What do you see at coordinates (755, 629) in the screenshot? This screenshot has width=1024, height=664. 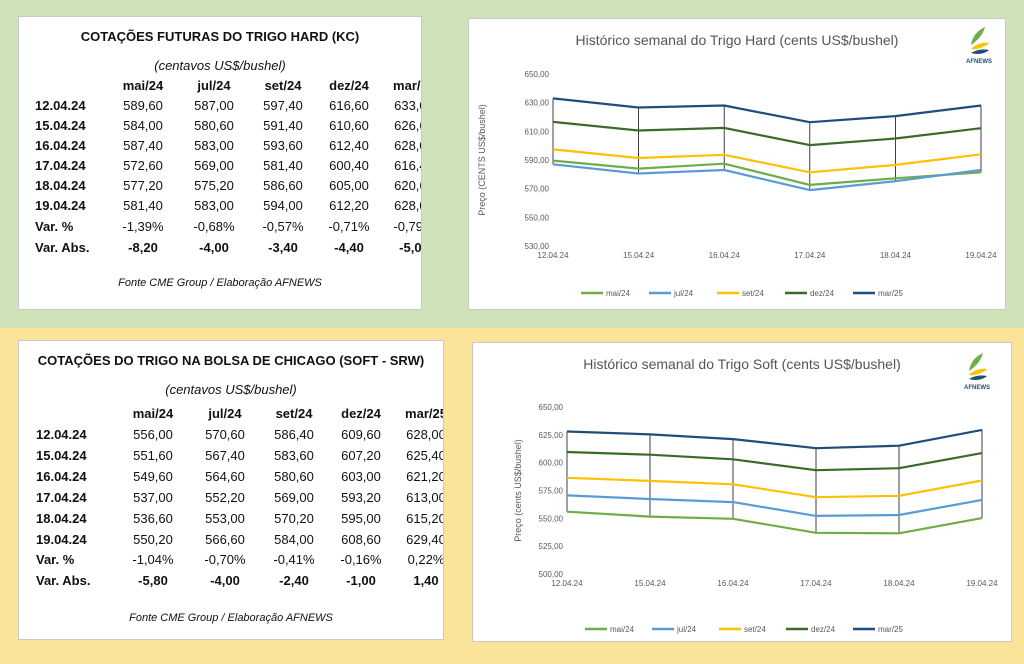 I see `legend-label: set/24` at bounding box center [755, 629].